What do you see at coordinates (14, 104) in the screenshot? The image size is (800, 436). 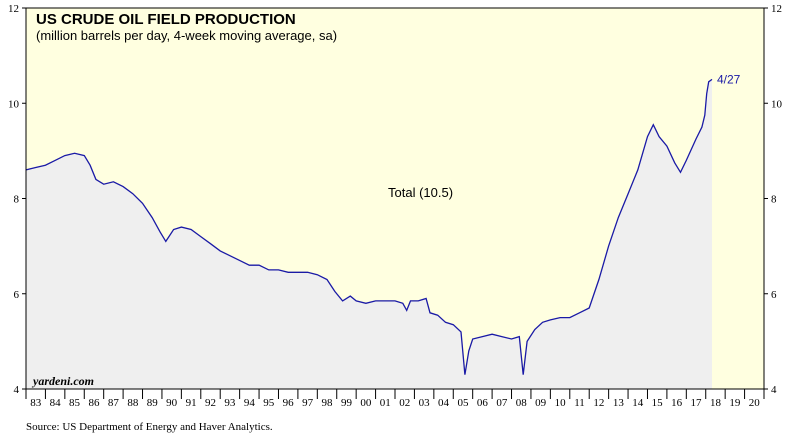 I see `y-tick-label-left: 10` at bounding box center [14, 104].